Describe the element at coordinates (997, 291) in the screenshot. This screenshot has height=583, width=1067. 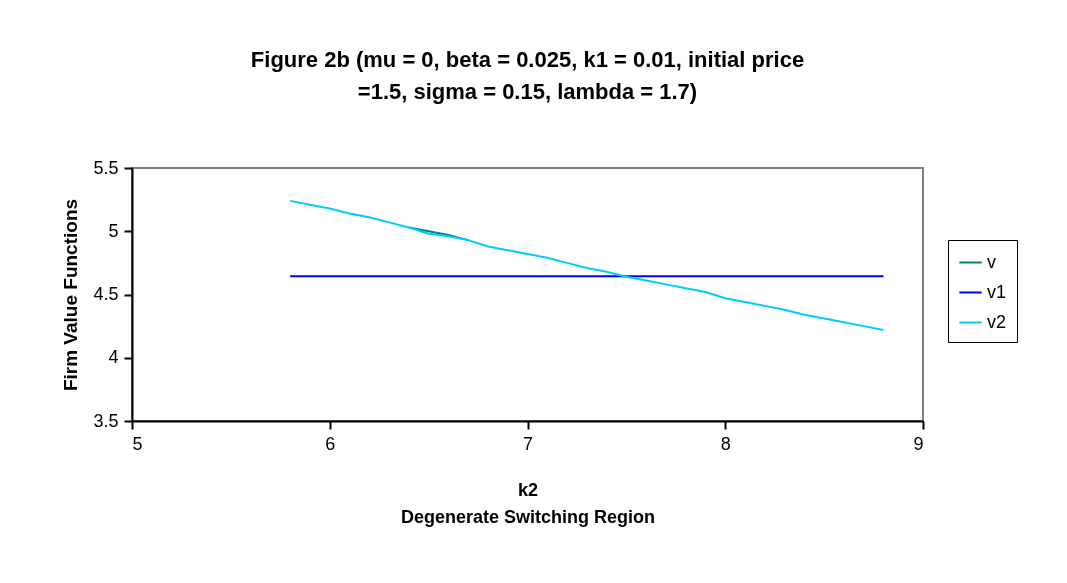
I see `legend-label: v1` at that location.